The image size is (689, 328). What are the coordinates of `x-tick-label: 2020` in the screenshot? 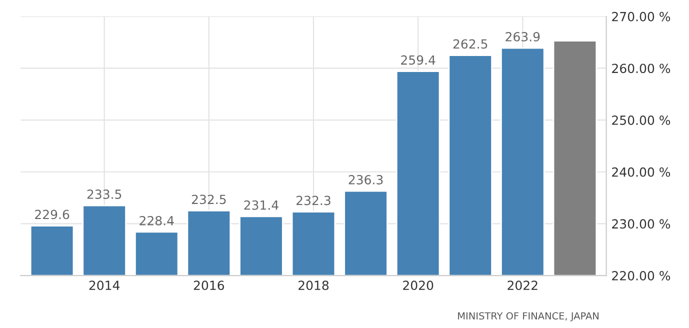 It's located at (418, 285).